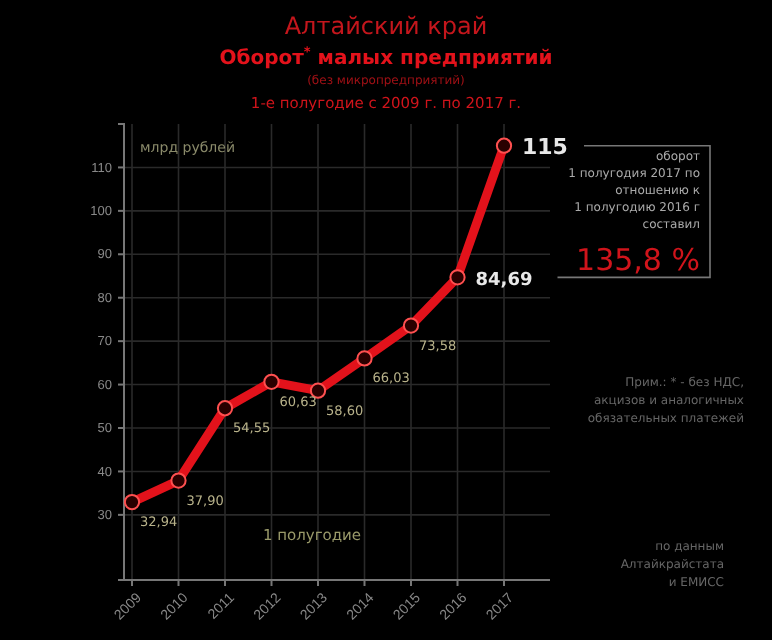  I want to click on data-label: 84,69, so click(504, 281).